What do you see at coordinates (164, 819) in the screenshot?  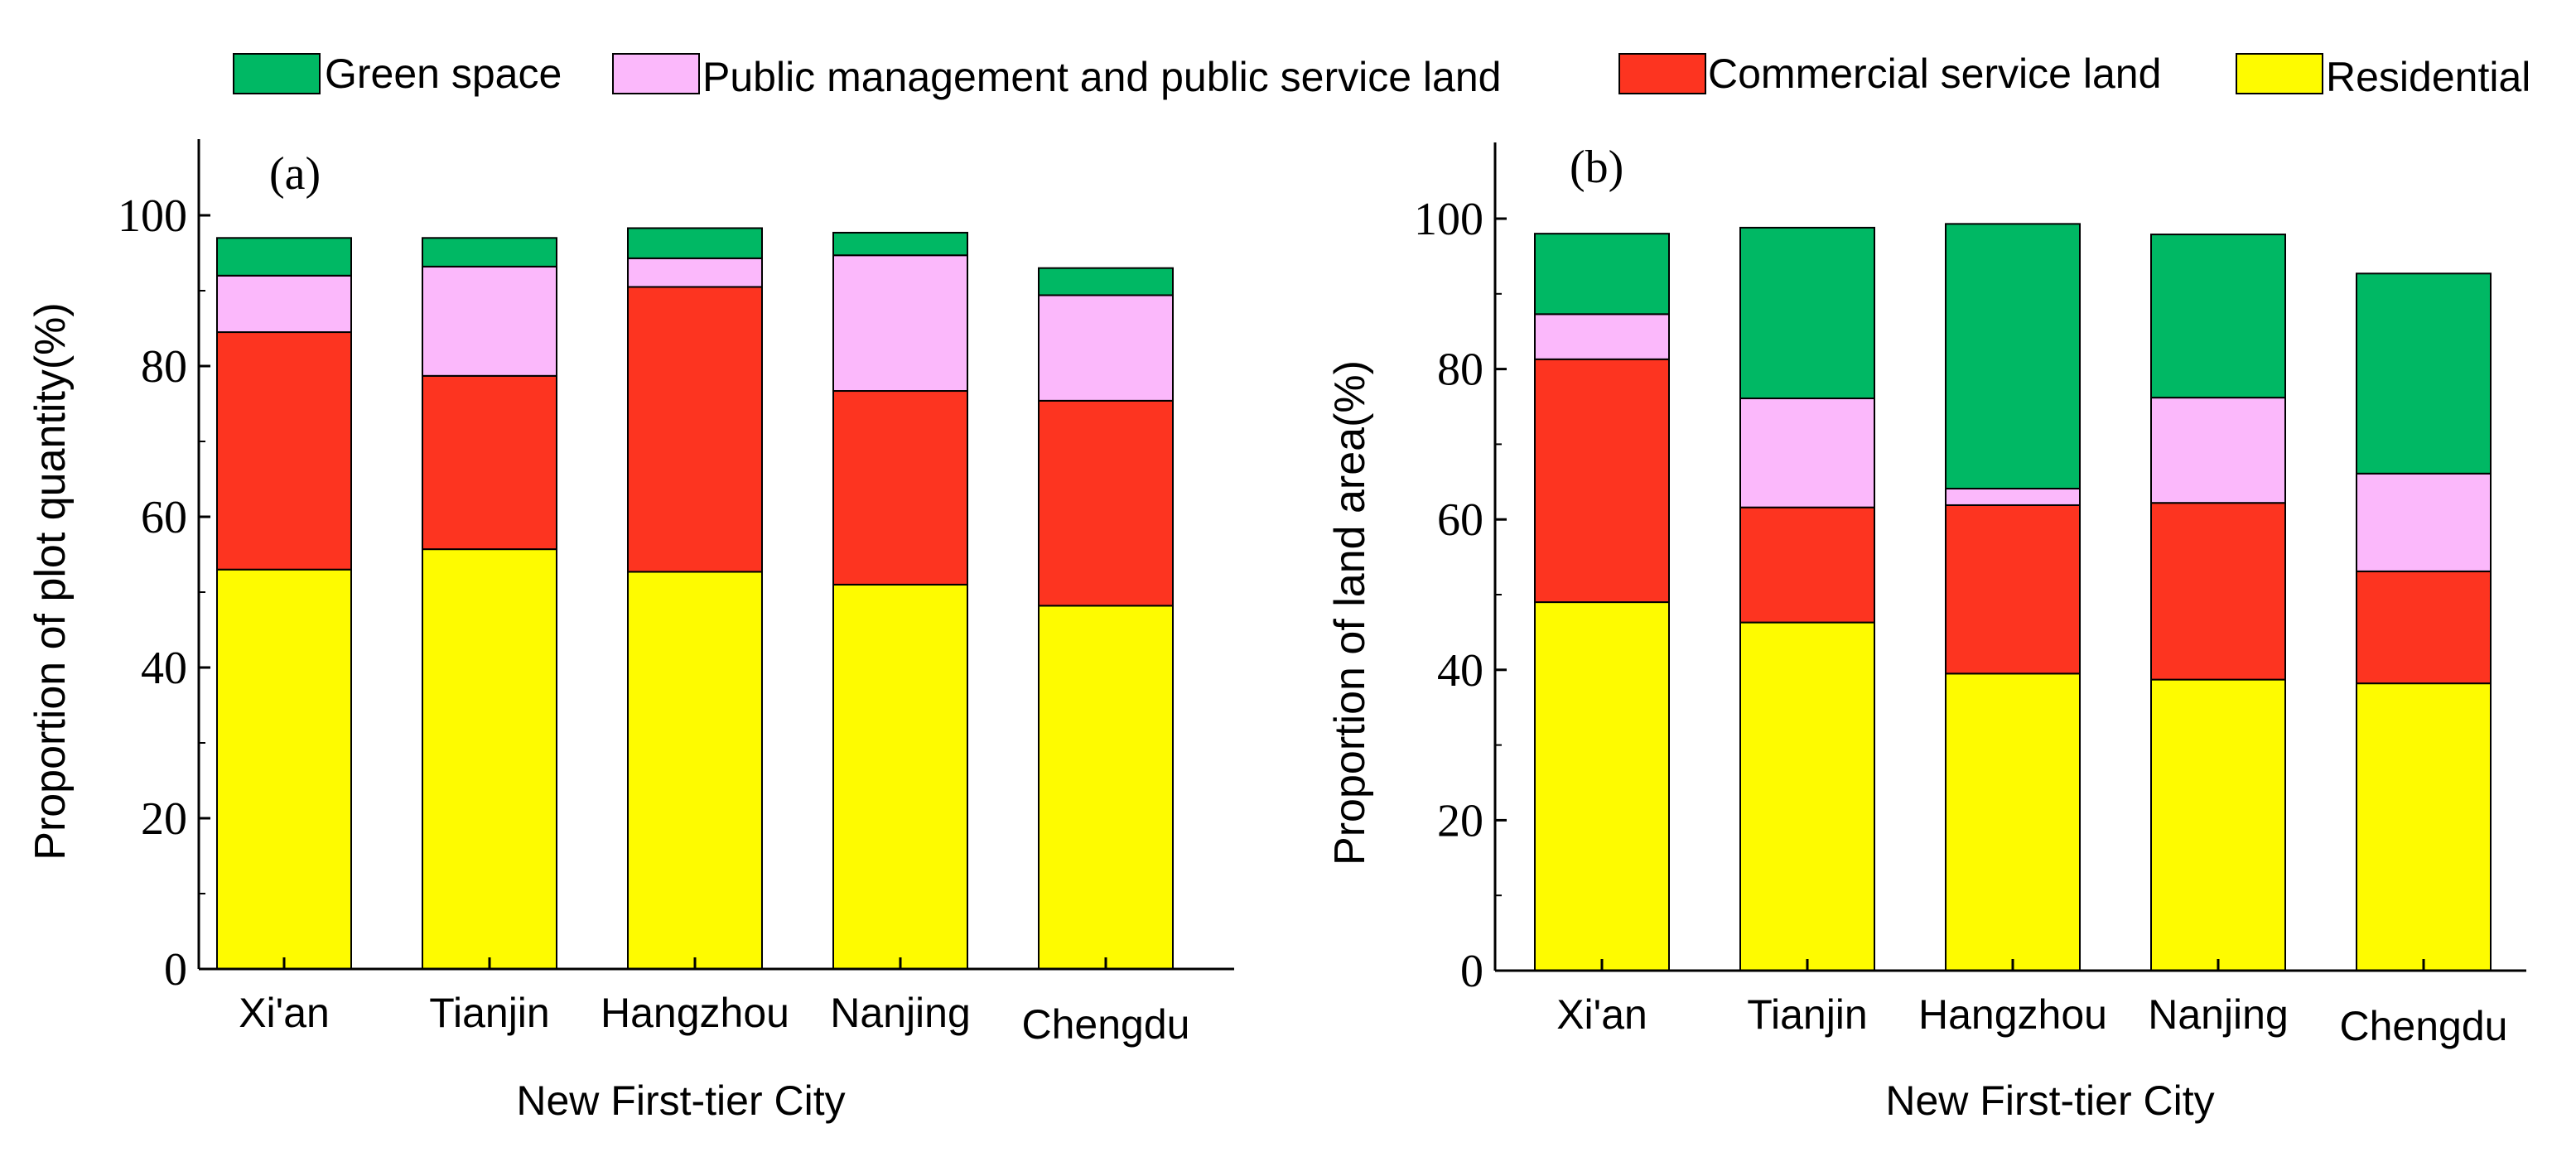 I see `panel-a-y-tick-label-20: 20` at bounding box center [164, 819].